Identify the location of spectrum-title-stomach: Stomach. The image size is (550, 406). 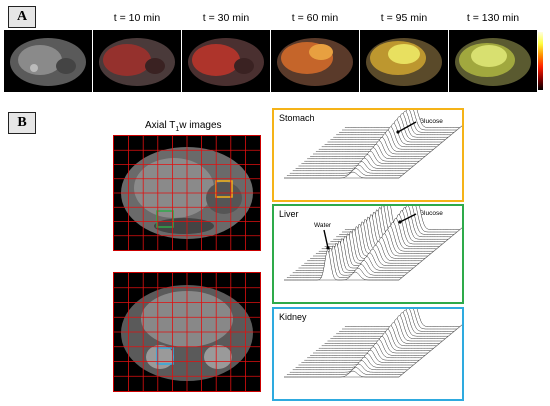
(297, 118).